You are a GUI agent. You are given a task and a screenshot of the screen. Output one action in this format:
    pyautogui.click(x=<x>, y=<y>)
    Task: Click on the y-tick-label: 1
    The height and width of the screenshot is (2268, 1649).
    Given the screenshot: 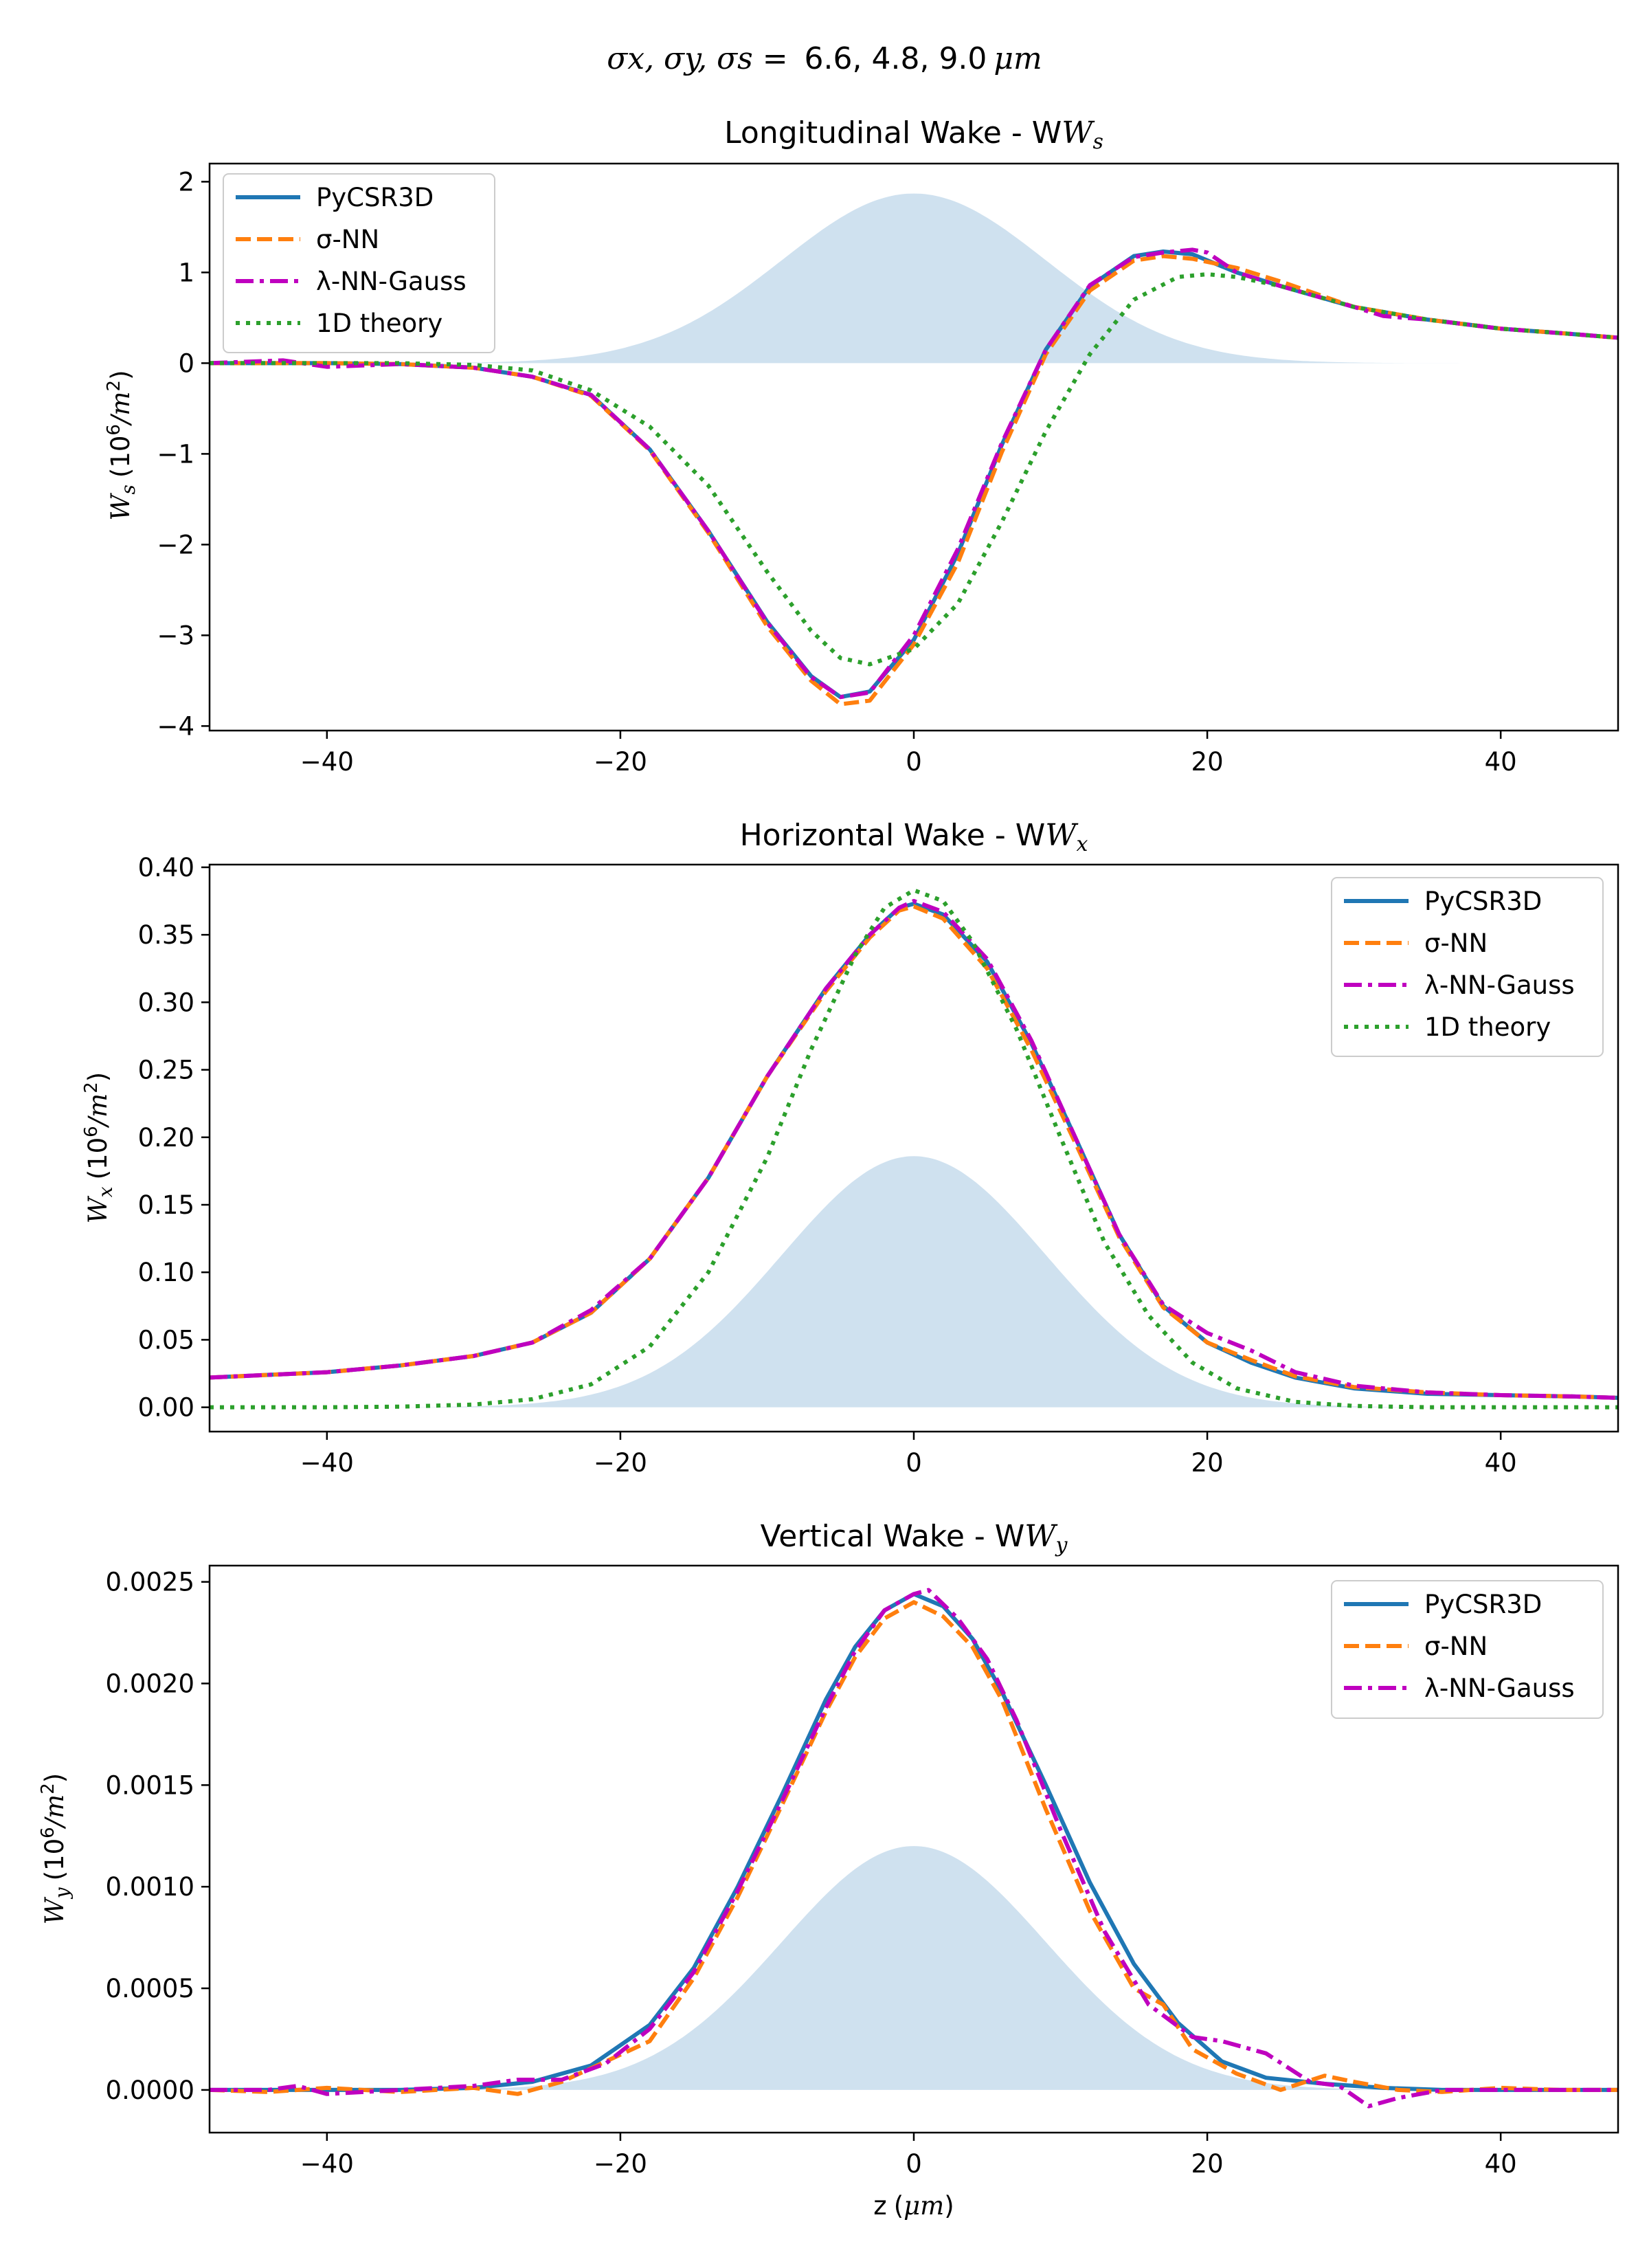 What is the action you would take?
    pyautogui.click(x=186, y=272)
    